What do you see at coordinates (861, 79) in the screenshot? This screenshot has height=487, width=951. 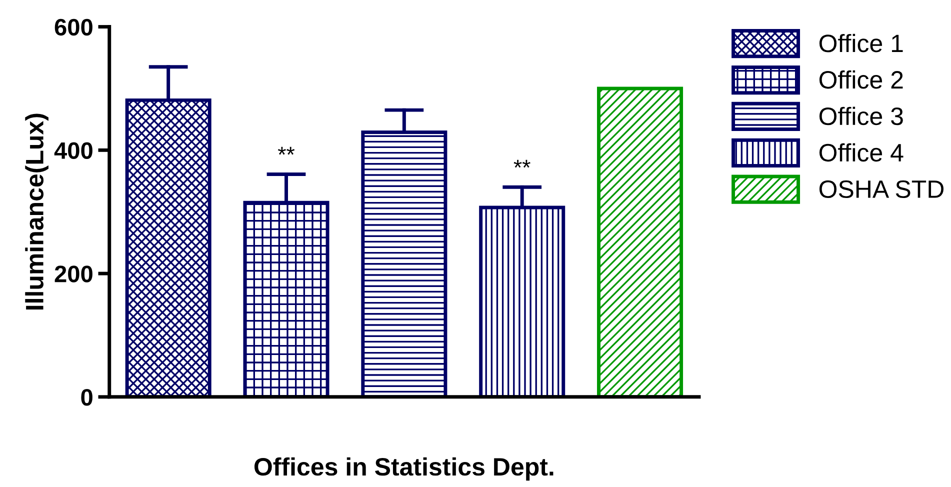 I see `legend-label: Office 2` at bounding box center [861, 79].